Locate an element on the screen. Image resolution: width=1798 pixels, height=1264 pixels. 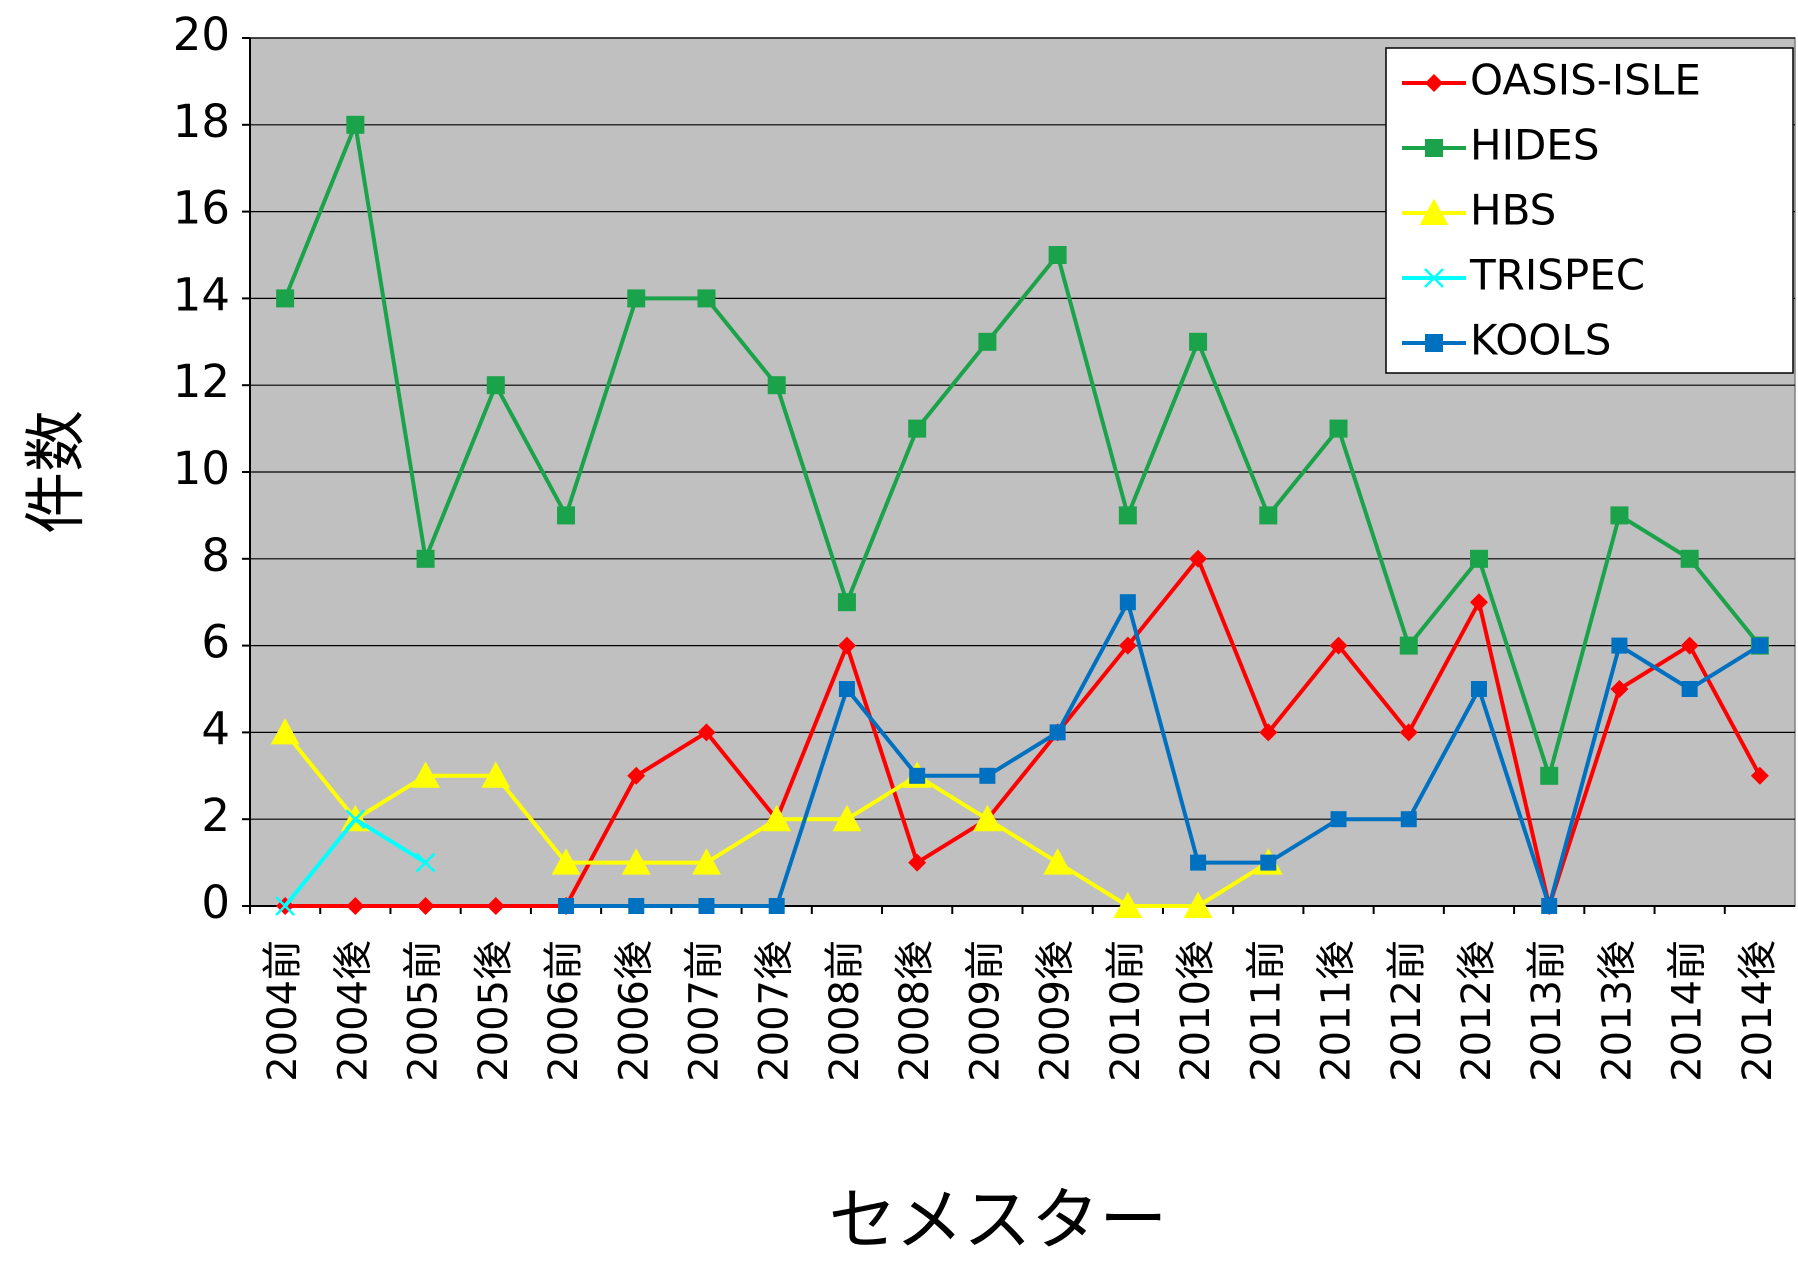
x-tick-label: 2004前 is located at coordinates (283, 1011).